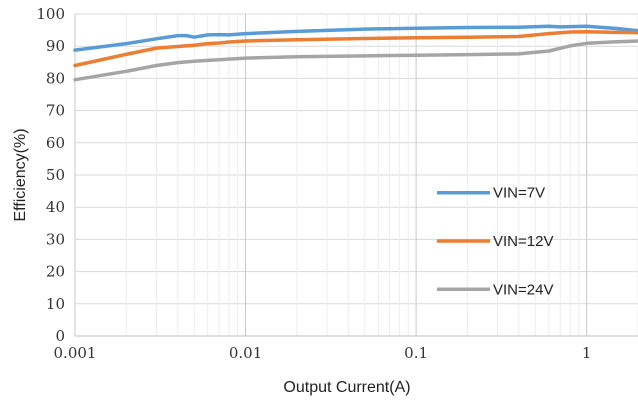 The height and width of the screenshot is (402, 638). I want to click on y-tick-label: 20, so click(55, 272).